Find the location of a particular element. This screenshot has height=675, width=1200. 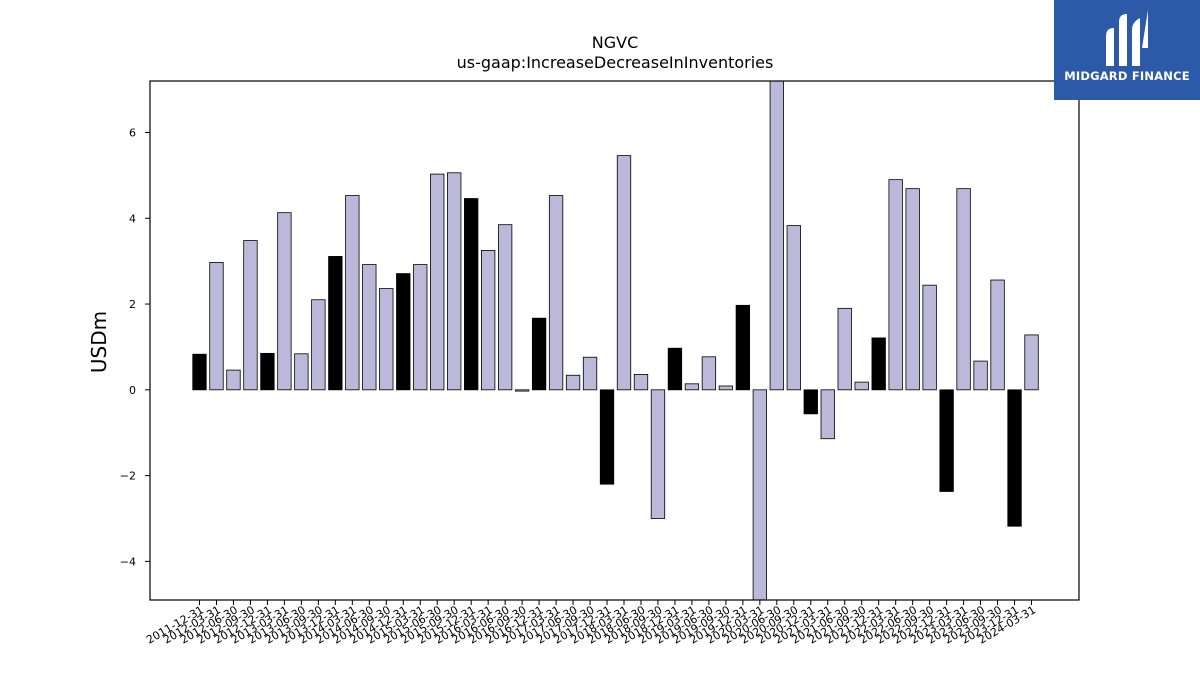

y-tick-label: 2 is located at coordinates (132, 304).